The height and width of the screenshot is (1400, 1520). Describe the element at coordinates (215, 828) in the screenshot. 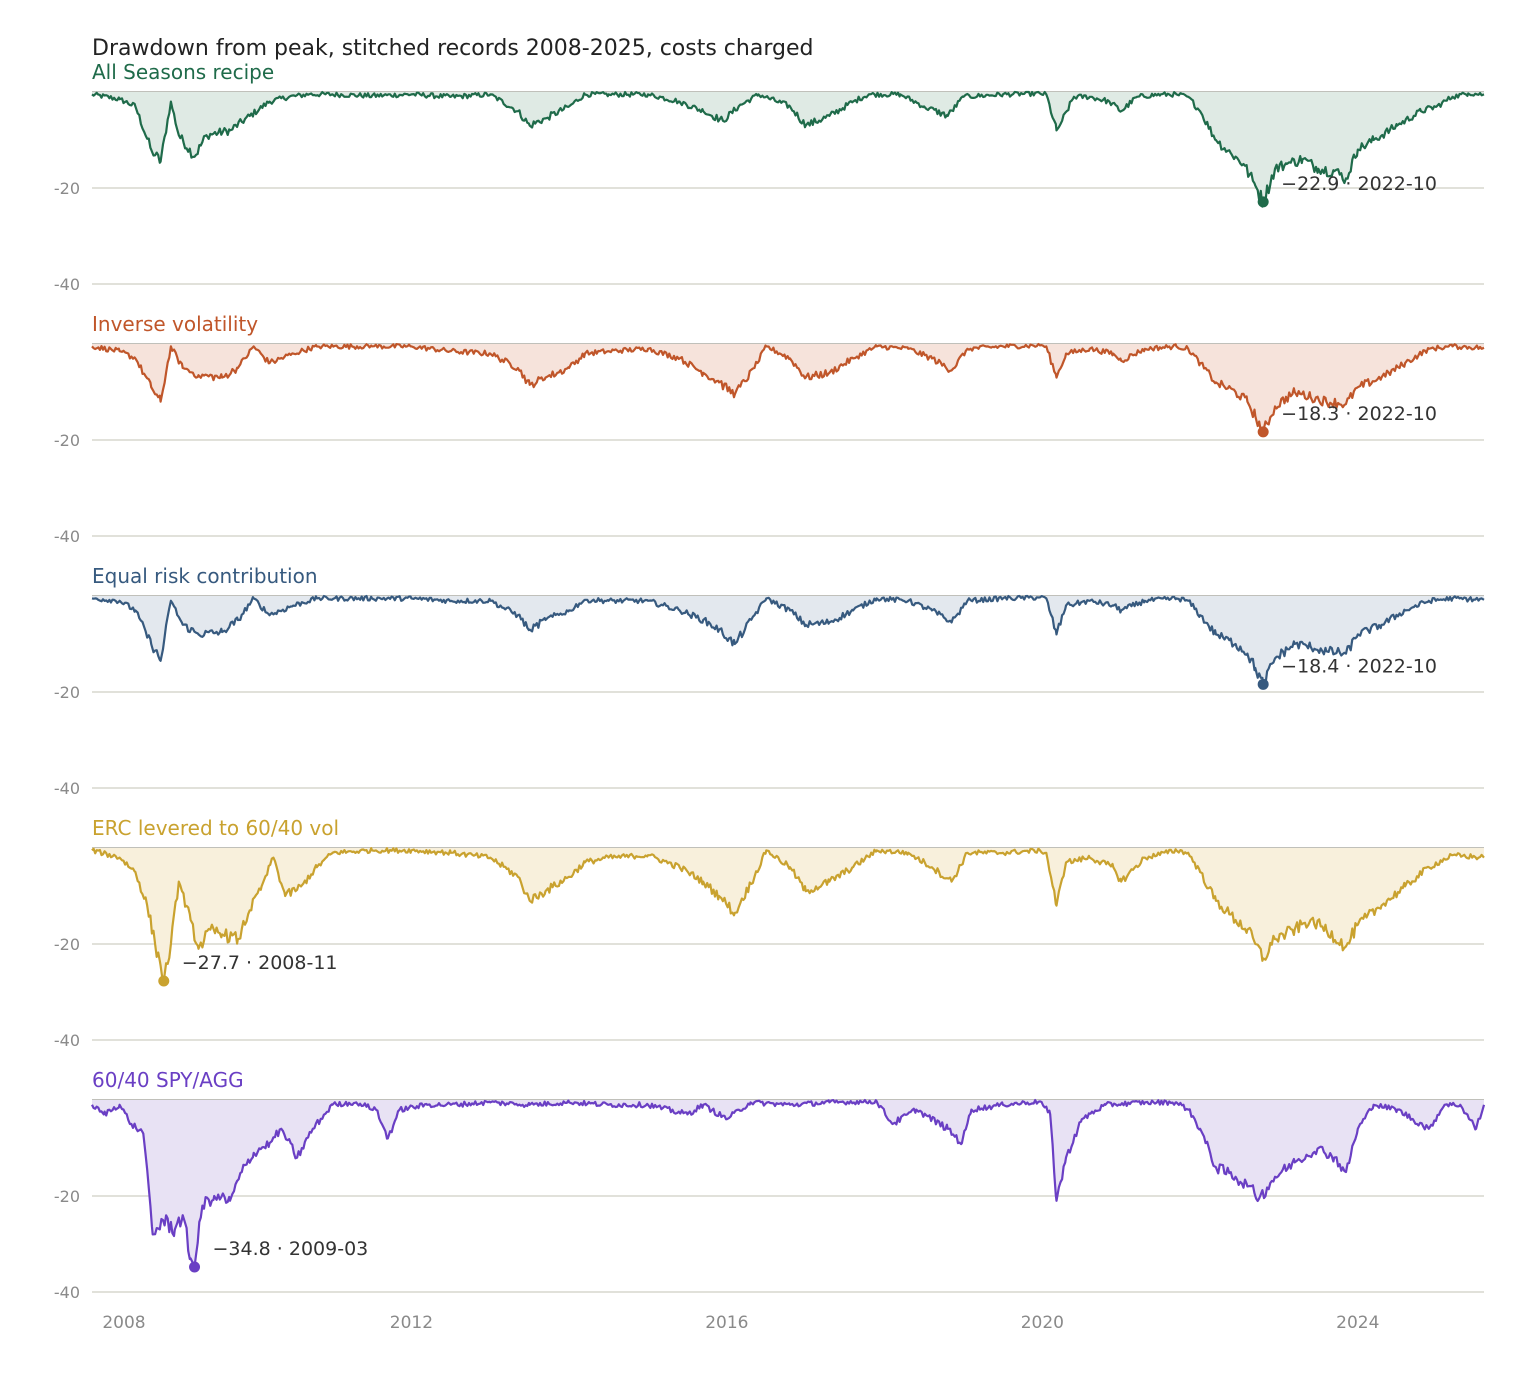

I see `series-label: ERC levered to 60/40 vol` at that location.